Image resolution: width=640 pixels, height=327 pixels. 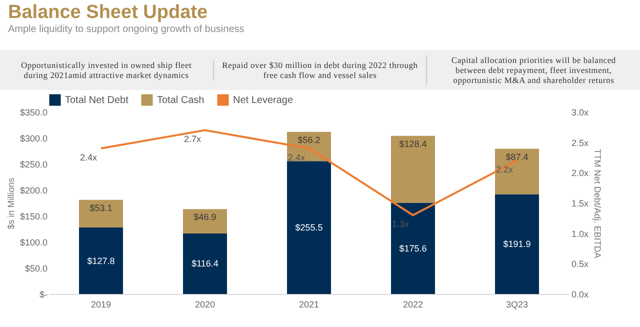 What do you see at coordinates (180, 100) in the screenshot?
I see `legend-label: Total Cash` at bounding box center [180, 100].